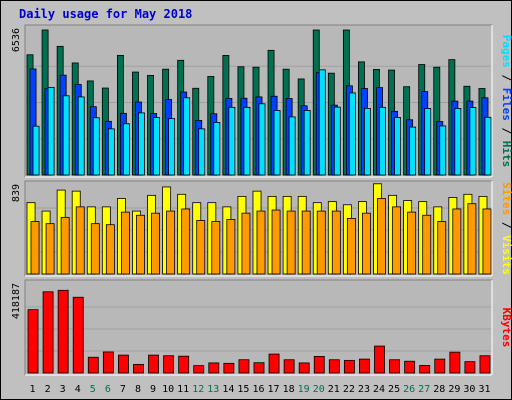  Describe the element at coordinates (424, 389) in the screenshot. I see `x-tick-label: 27` at that location.